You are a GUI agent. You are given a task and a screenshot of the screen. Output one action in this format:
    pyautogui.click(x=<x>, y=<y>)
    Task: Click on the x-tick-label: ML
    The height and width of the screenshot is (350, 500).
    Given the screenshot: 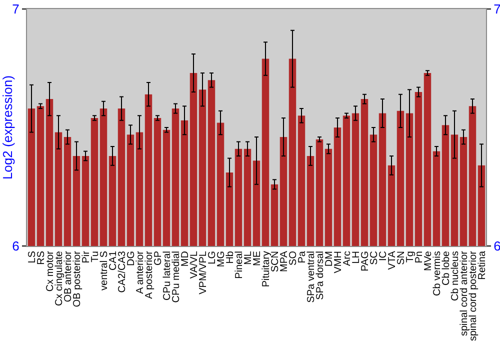 What is the action you would take?
    pyautogui.click(x=248, y=257)
    